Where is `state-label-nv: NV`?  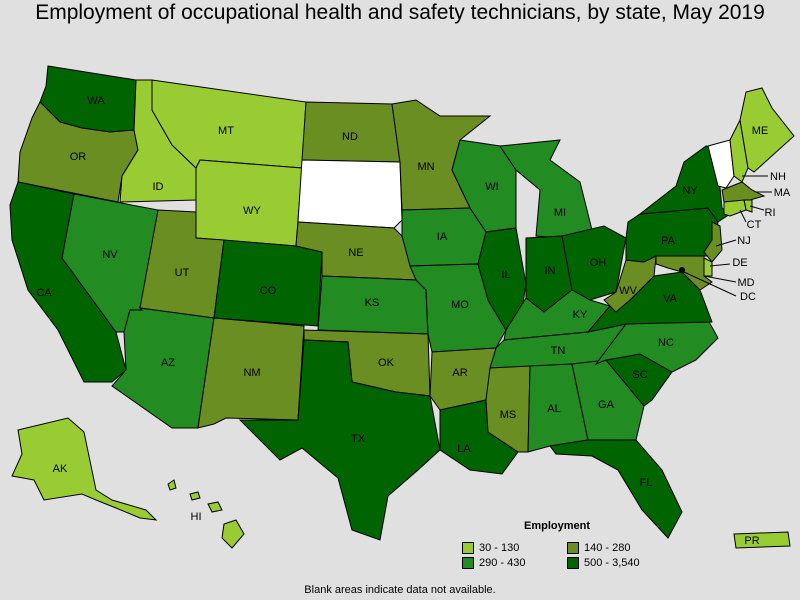 state-label-nv: NV is located at coordinates (110, 255).